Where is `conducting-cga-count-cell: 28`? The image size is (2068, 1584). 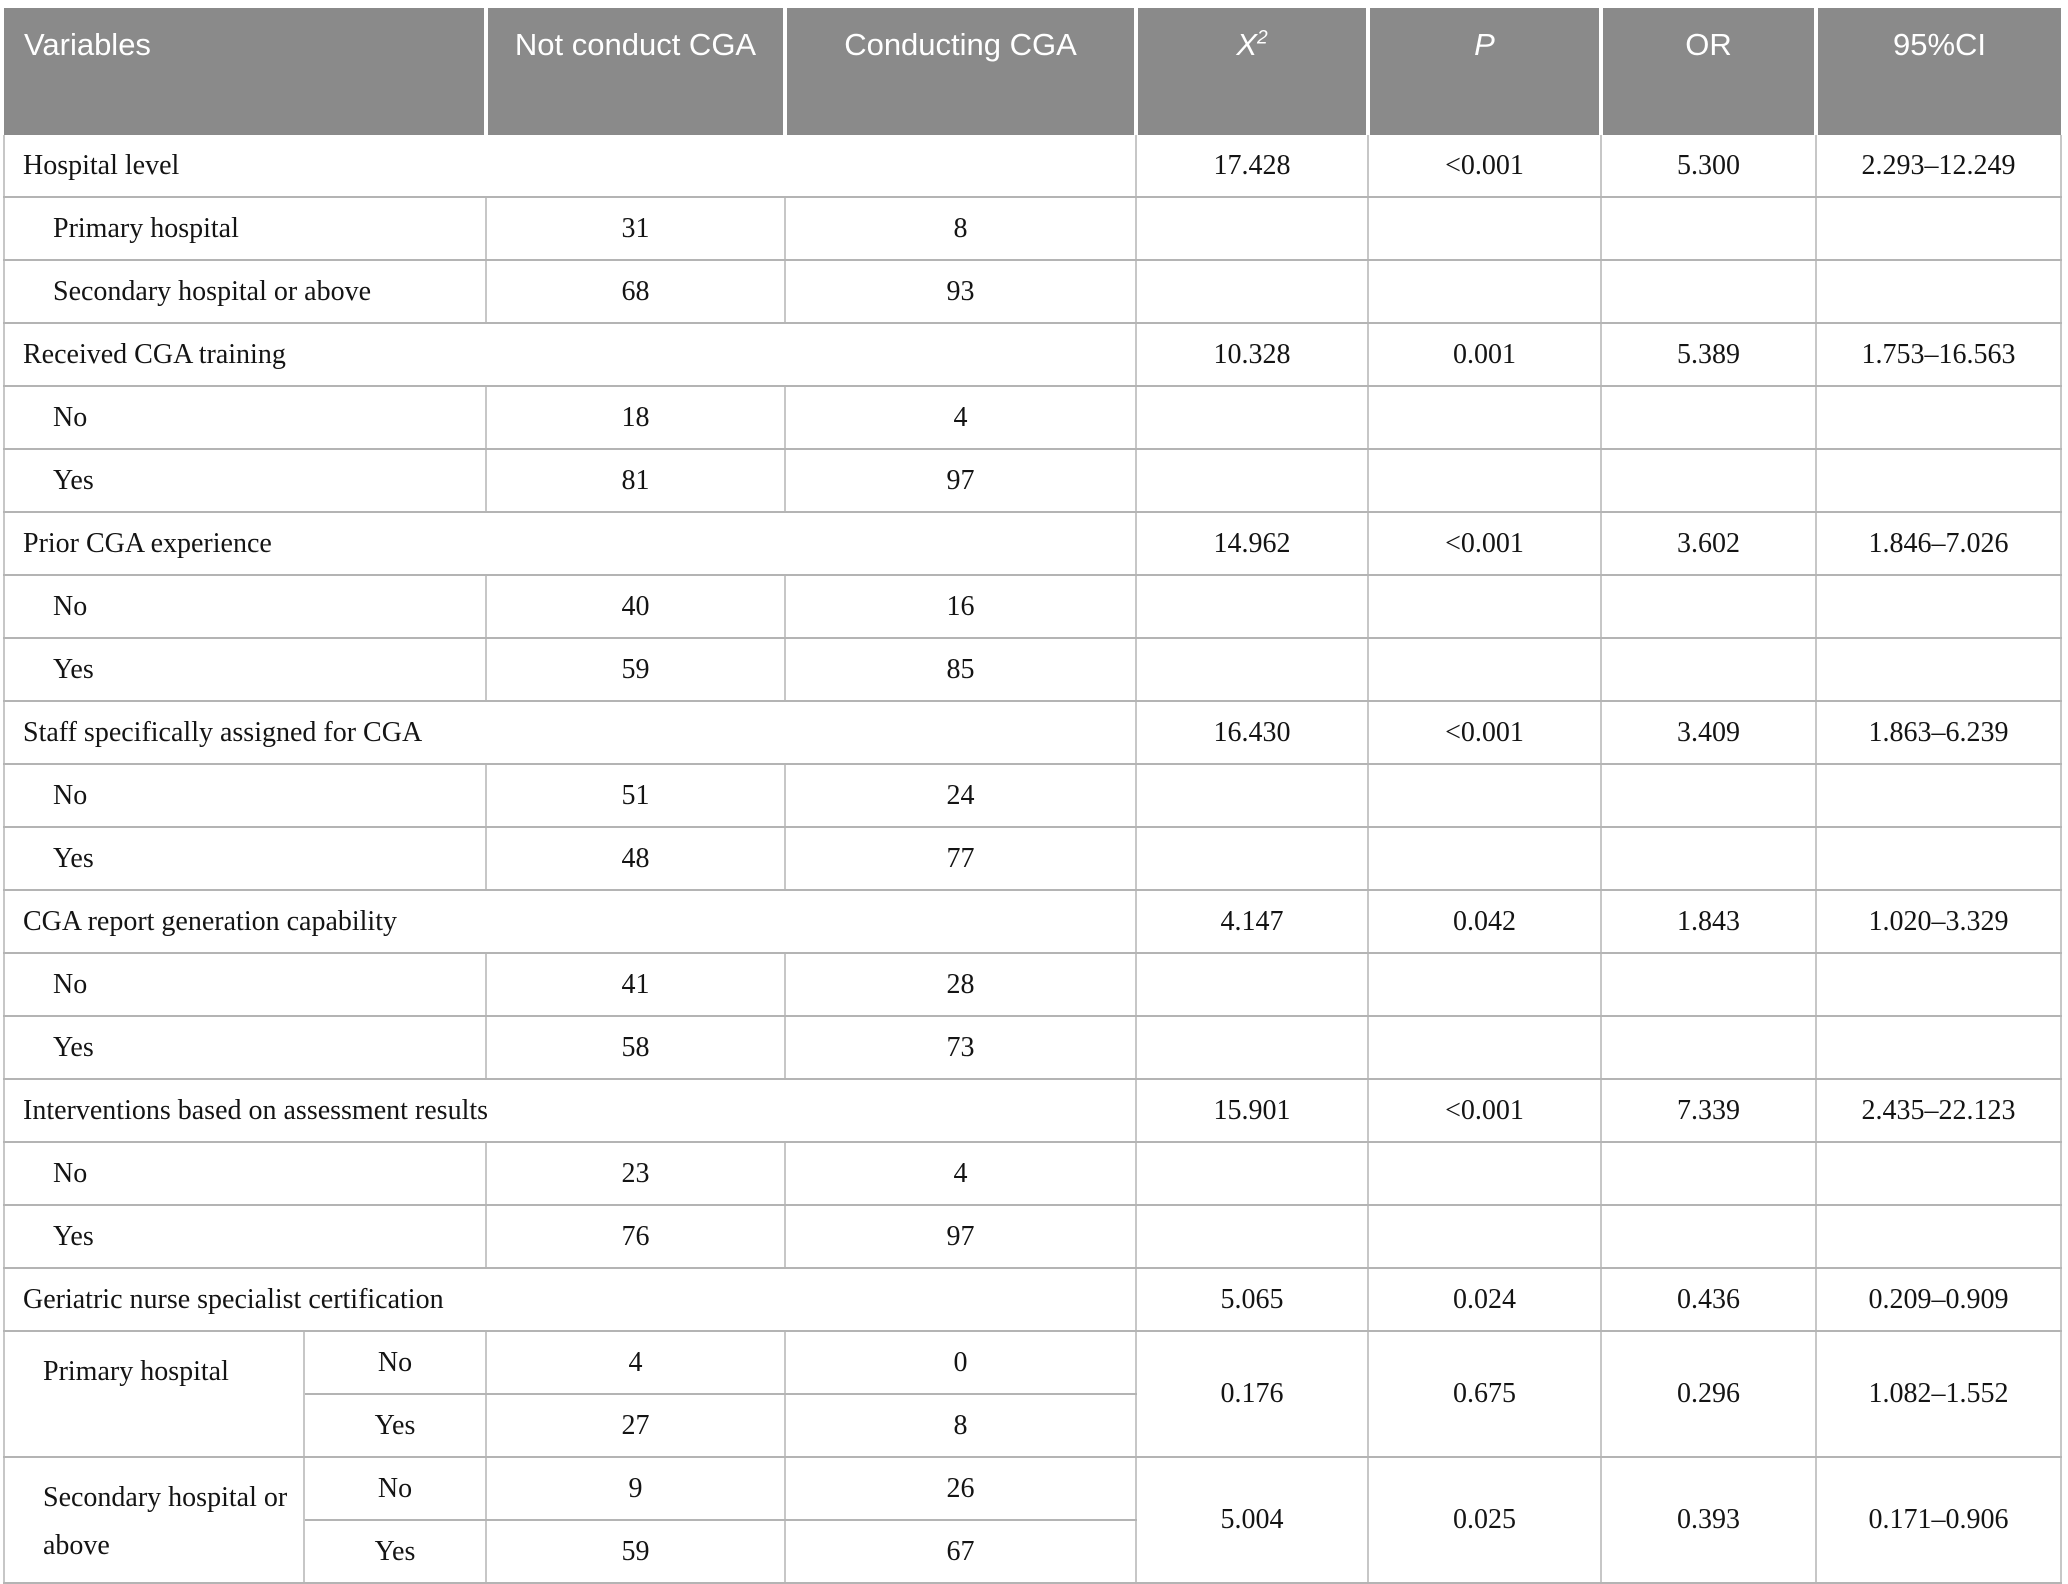
conducting-cga-count-cell: 28 is located at coordinates (960, 984).